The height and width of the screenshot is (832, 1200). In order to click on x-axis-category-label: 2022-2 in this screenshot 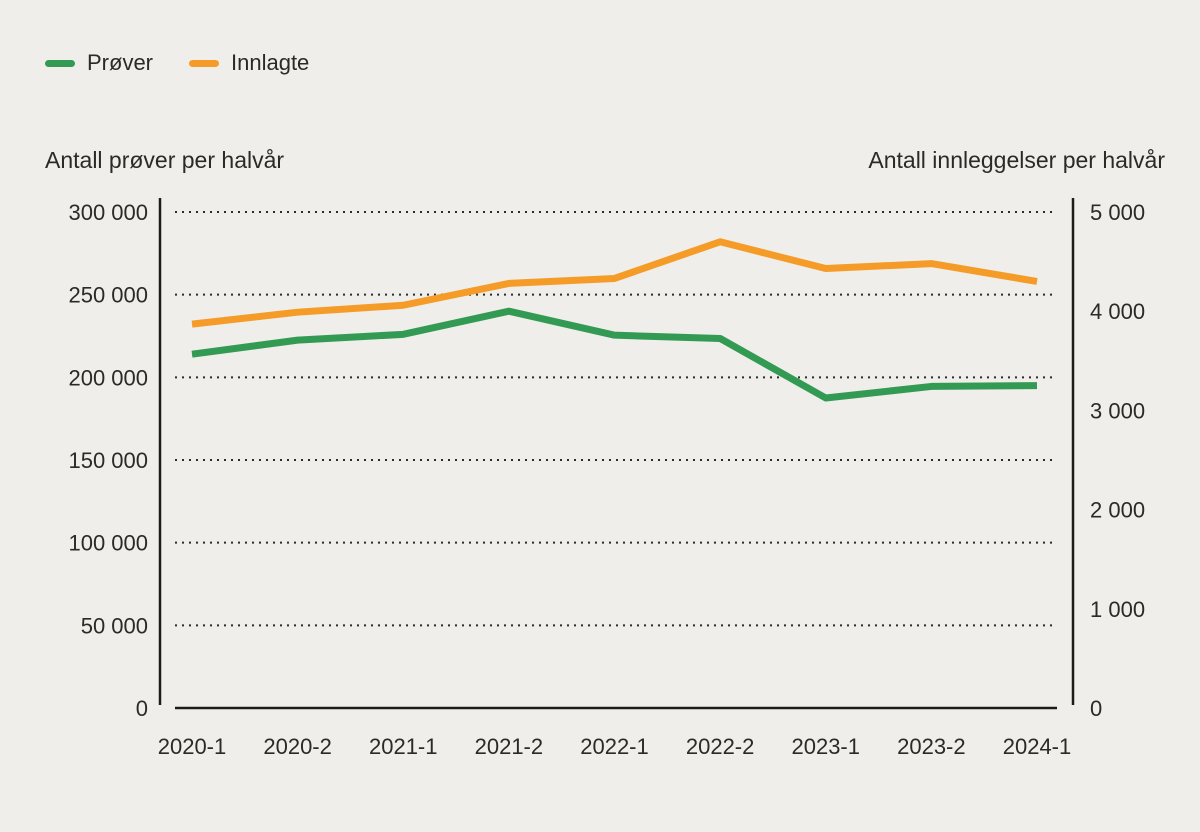, I will do `click(720, 746)`.